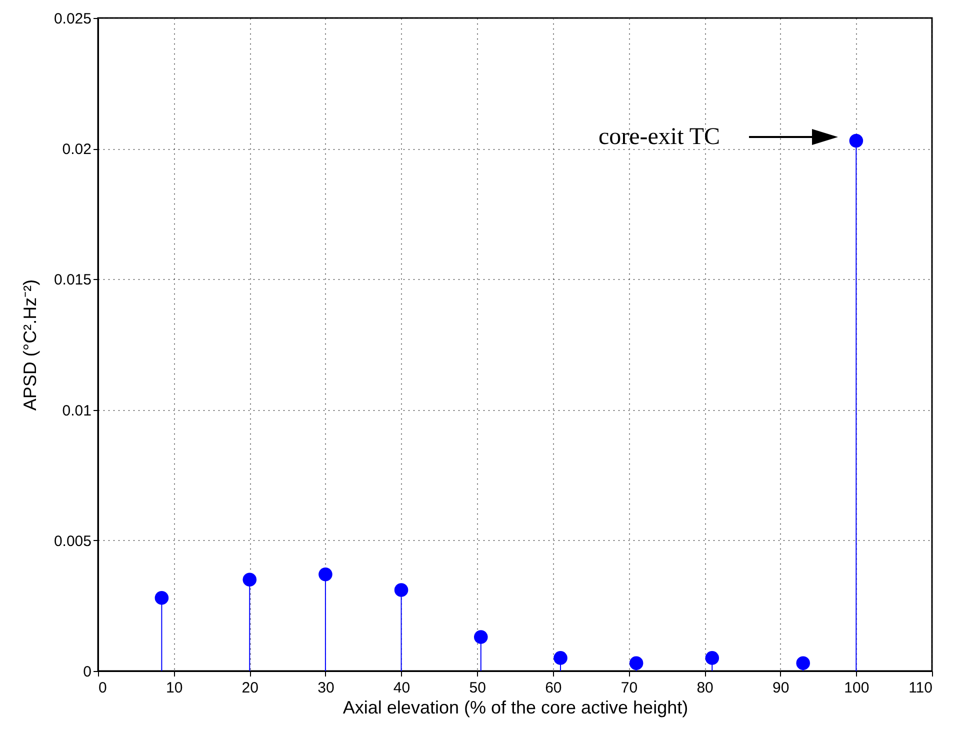 The width and height of the screenshot is (954, 731). Describe the element at coordinates (30, 345) in the screenshot. I see `y-axis-title: APSD (°C².Hz⁻²)` at that location.